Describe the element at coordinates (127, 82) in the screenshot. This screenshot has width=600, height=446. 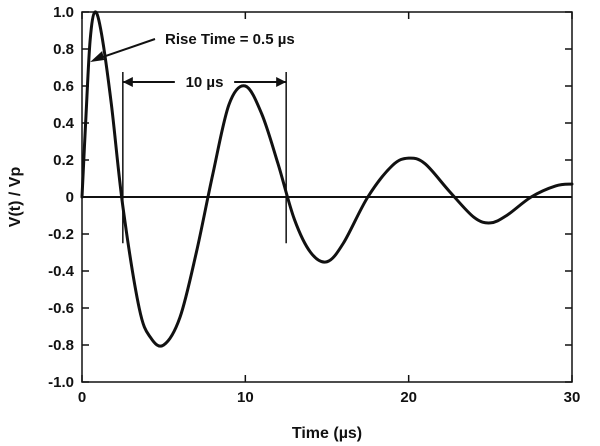
I see `period-arrowhead-left` at that location.